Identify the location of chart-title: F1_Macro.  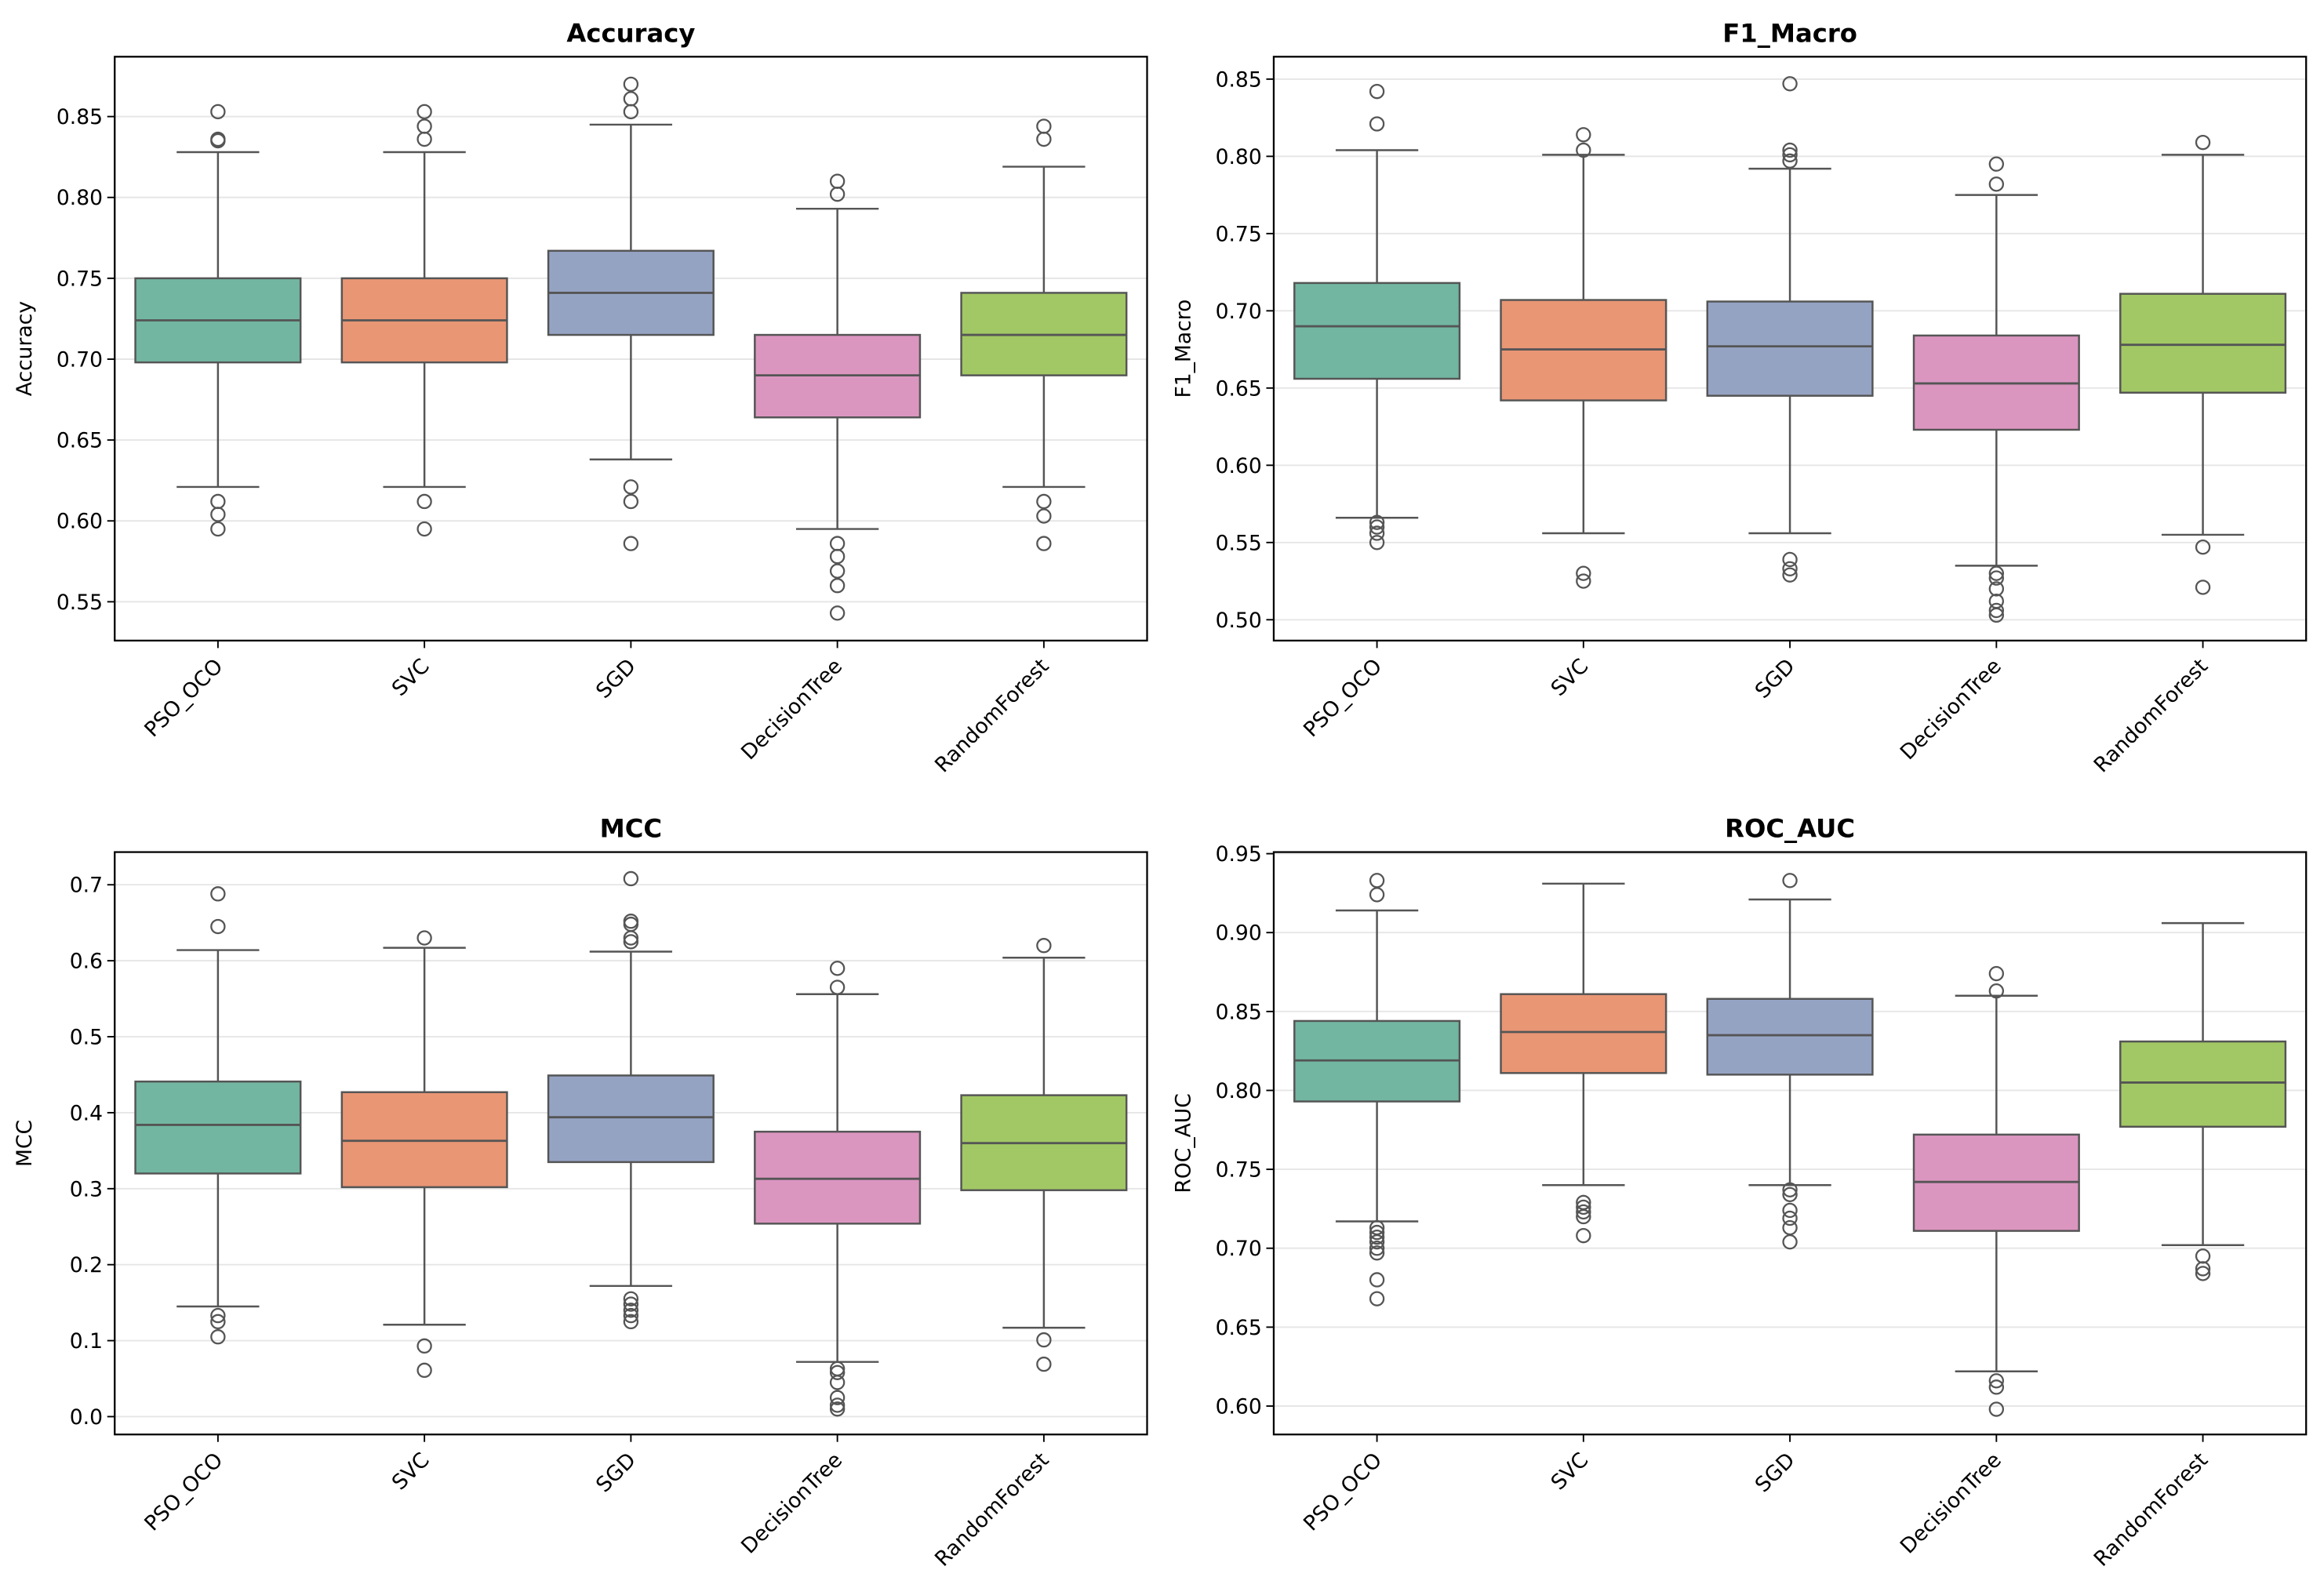
(1789, 33).